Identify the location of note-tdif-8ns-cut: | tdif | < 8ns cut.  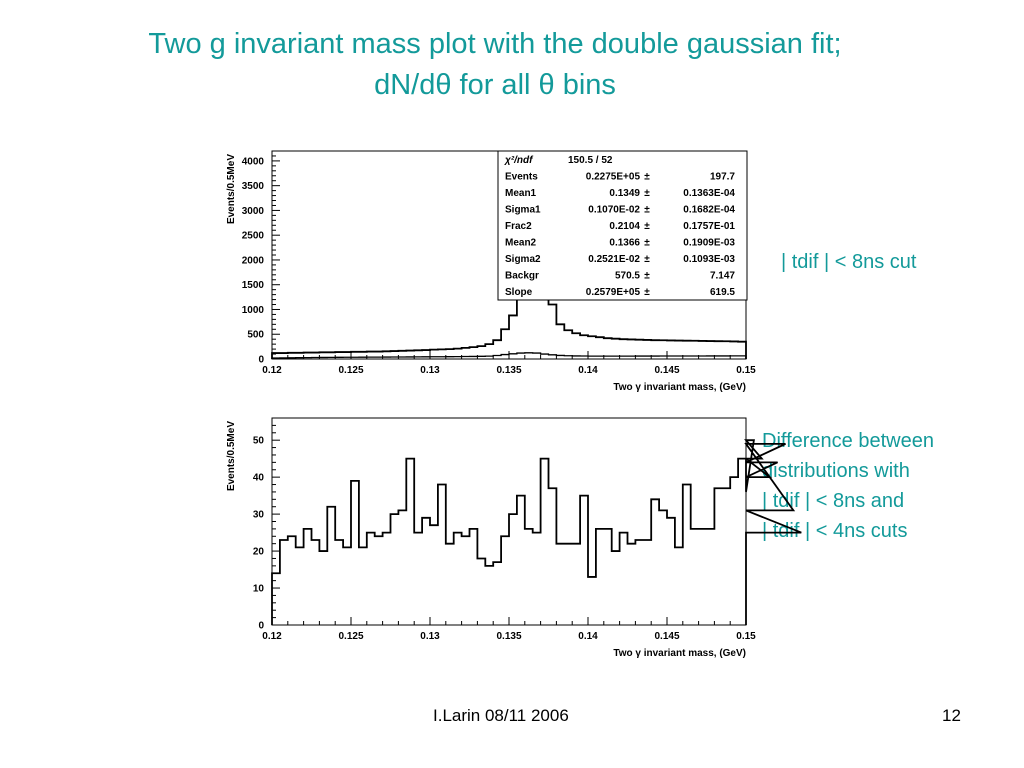
(849, 262).